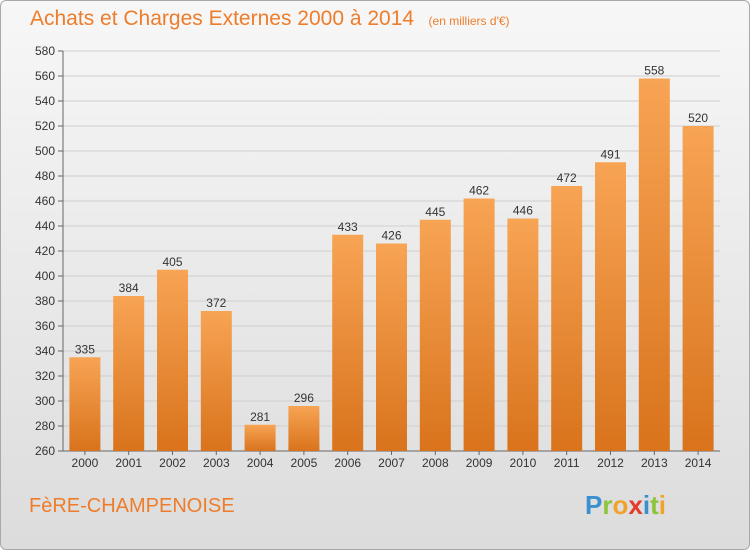 This screenshot has width=750, height=550. I want to click on y-tick-label: 520, so click(45, 126).